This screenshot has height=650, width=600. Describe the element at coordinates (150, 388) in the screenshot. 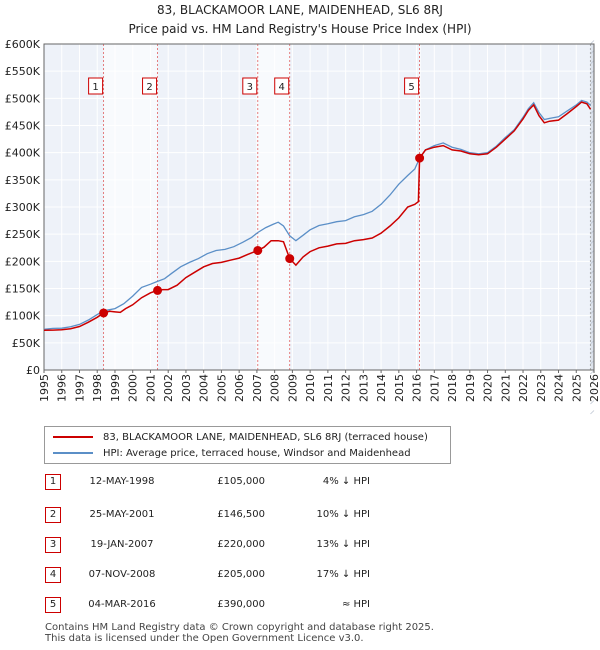

I see `x-tick-label: 2001` at that location.